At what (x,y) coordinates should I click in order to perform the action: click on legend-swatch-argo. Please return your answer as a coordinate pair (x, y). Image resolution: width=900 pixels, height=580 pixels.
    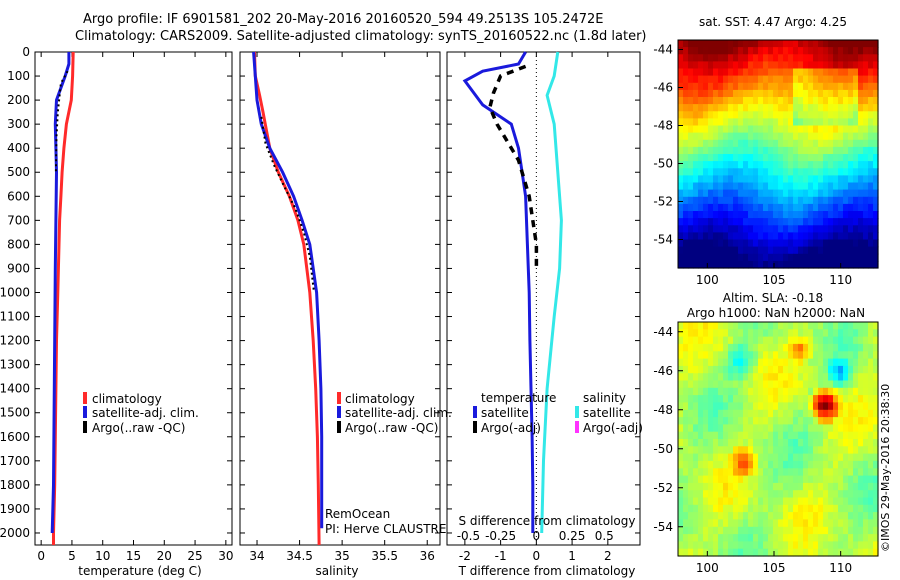
    Looking at the image, I should click on (339, 427).